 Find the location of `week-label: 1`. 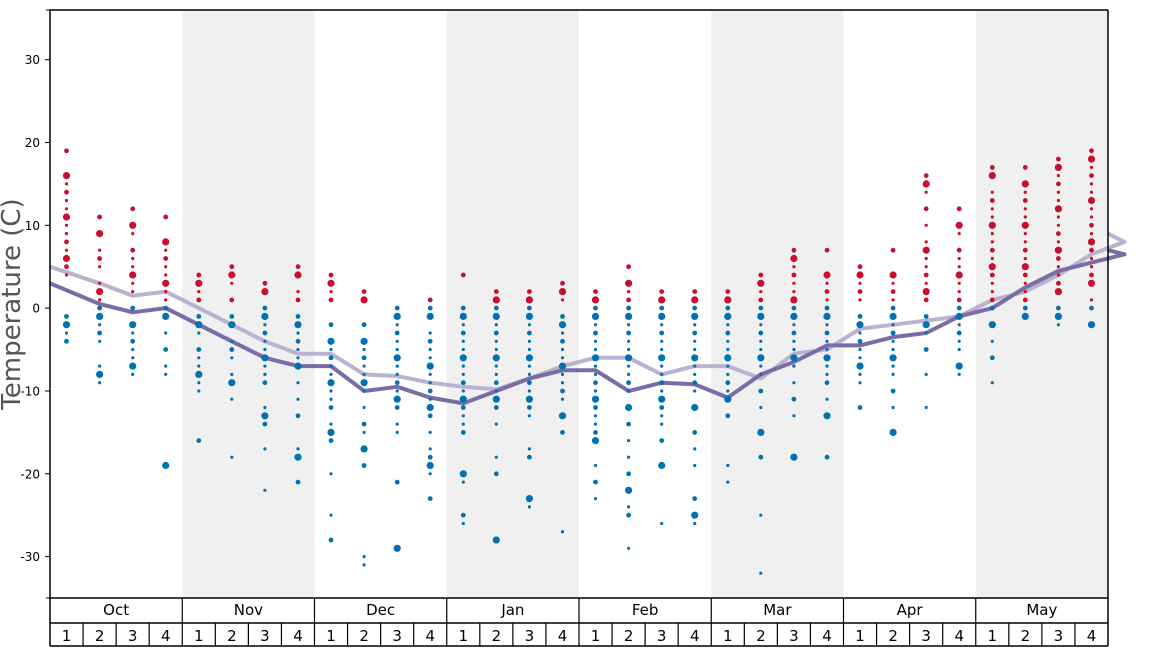

week-label: 1 is located at coordinates (67, 636).